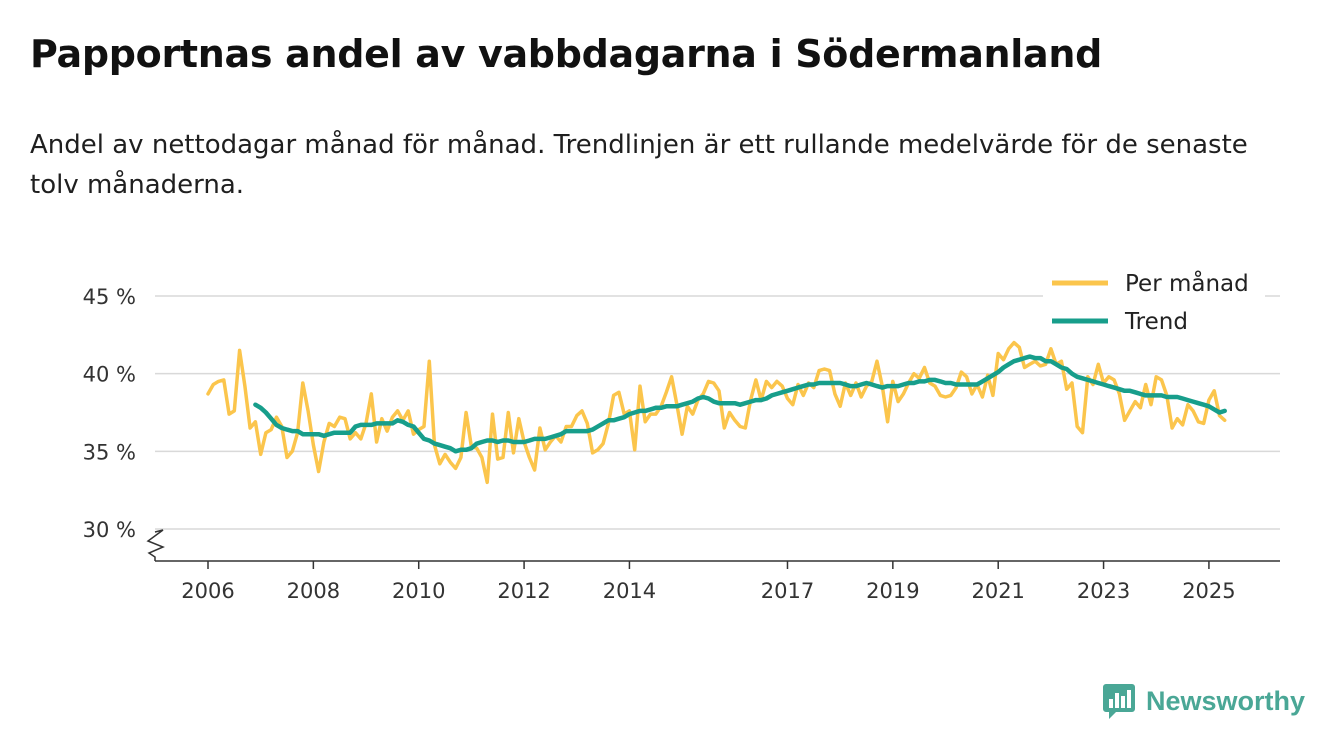 The height and width of the screenshot is (753, 1340). What do you see at coordinates (787, 591) in the screenshot?
I see `x-tick-label-2017: 2017` at bounding box center [787, 591].